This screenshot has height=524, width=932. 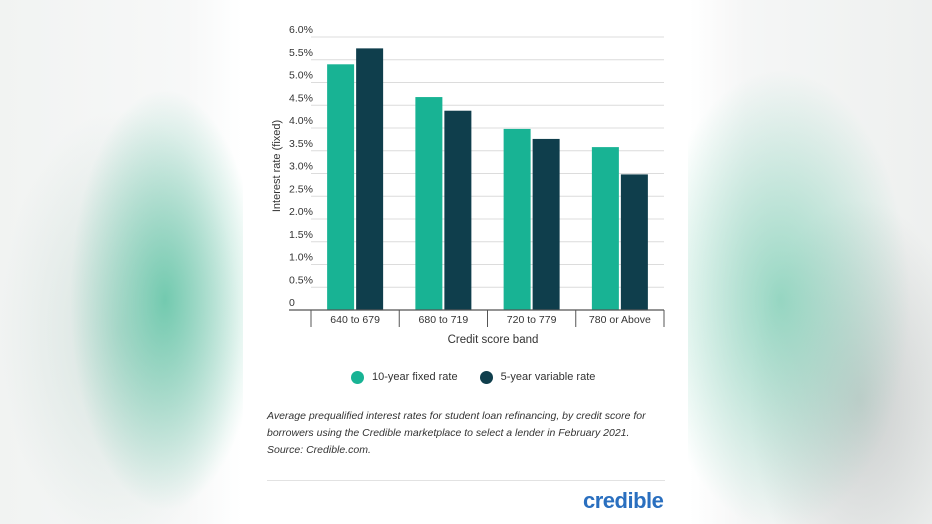 What do you see at coordinates (623, 500) in the screenshot?
I see `credible-logo: credible` at bounding box center [623, 500].